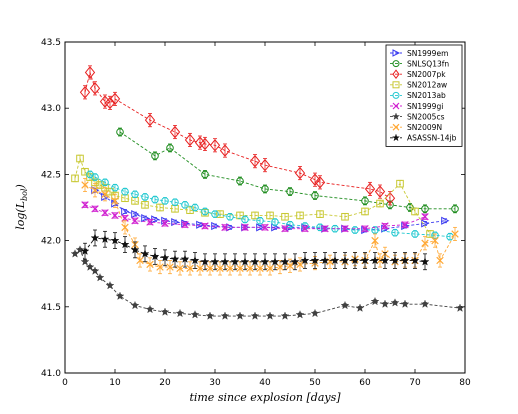 The height and width of the screenshot is (414, 518). I want to click on y-tick-label: 43.5, so click(51, 43).